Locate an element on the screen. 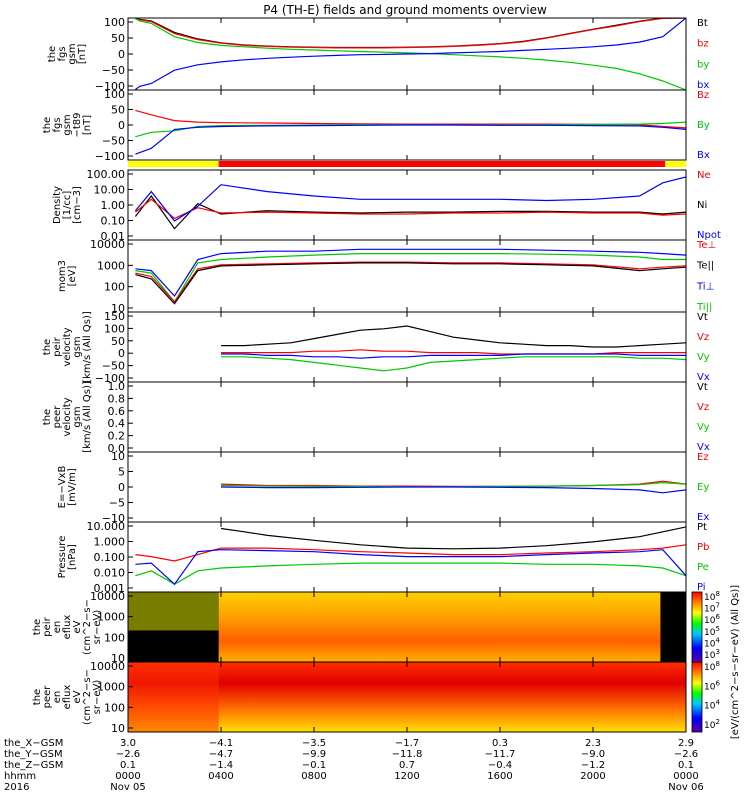 The height and width of the screenshot is (804, 750). legend-Pe: Pe is located at coordinates (703, 567).